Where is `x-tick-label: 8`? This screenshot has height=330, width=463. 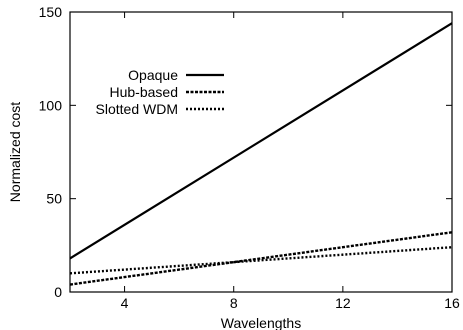
x-tick-label: 8 is located at coordinates (234, 303).